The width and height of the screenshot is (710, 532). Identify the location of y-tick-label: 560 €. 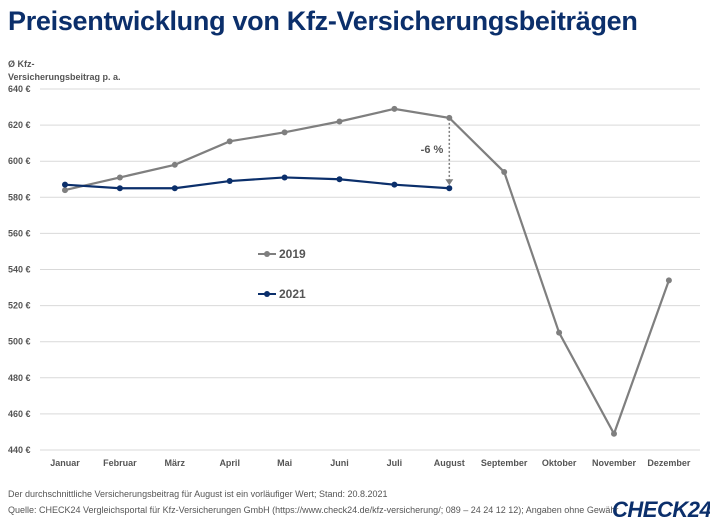
(19, 233).